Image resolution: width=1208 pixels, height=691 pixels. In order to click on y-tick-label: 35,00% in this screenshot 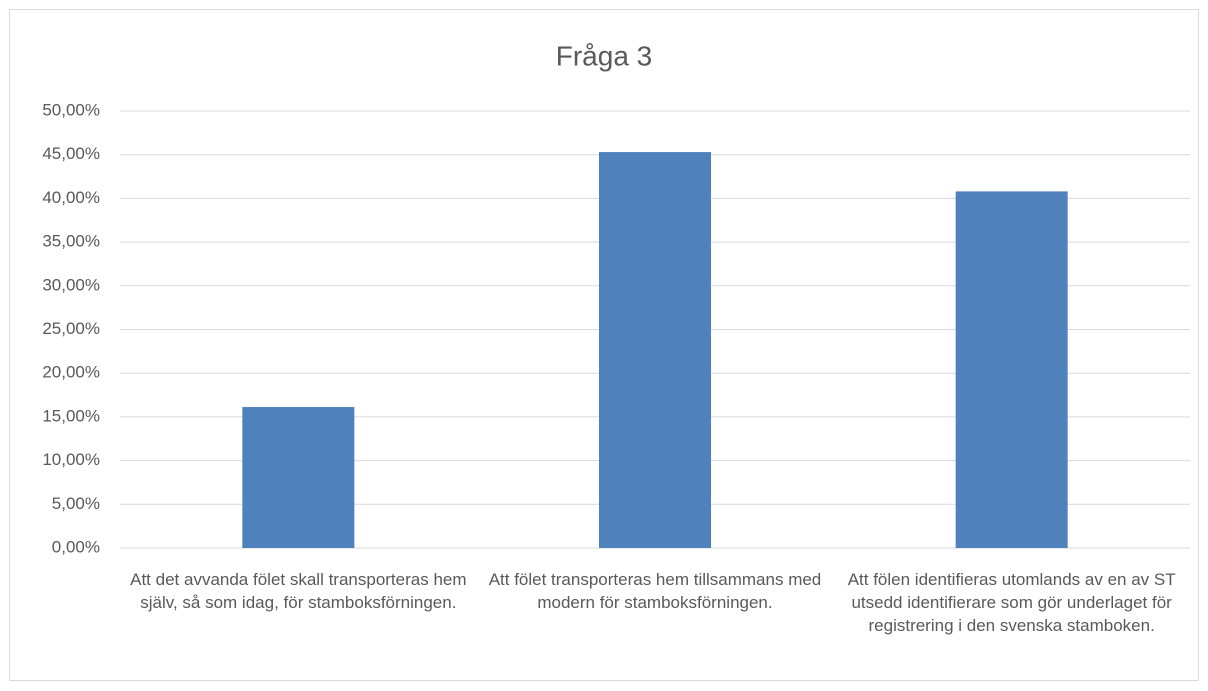, I will do `click(71, 241)`.